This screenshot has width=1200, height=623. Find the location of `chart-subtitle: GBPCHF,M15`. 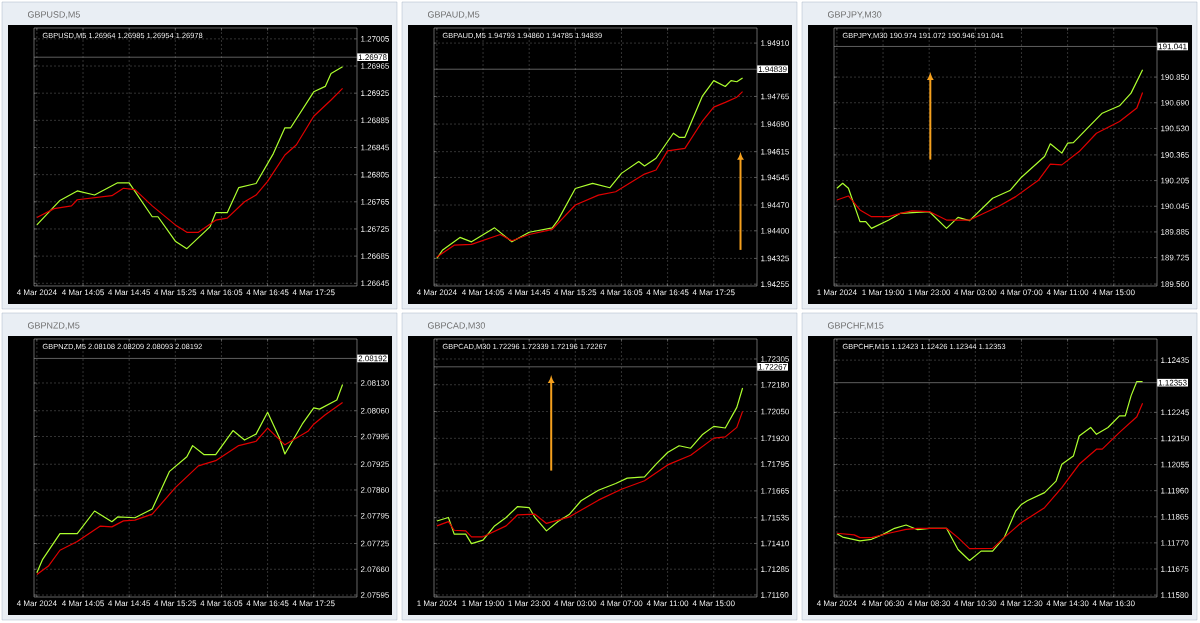

chart-subtitle: GBPCHF,M15 is located at coordinates (855, 326).